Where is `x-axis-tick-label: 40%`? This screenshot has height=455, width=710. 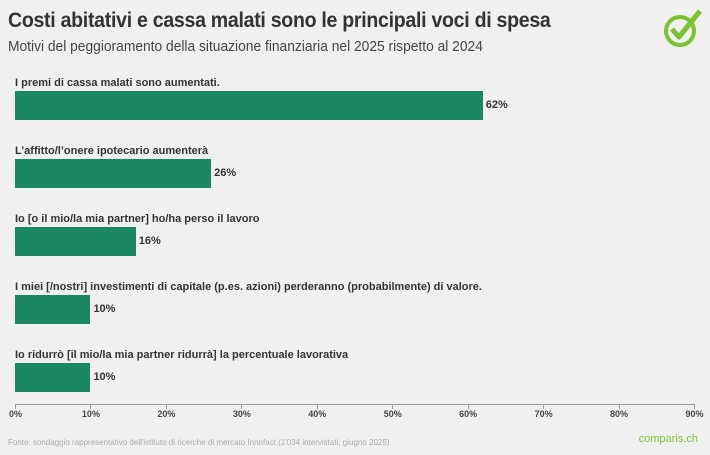
x-axis-tick-label: 40% is located at coordinates (317, 414).